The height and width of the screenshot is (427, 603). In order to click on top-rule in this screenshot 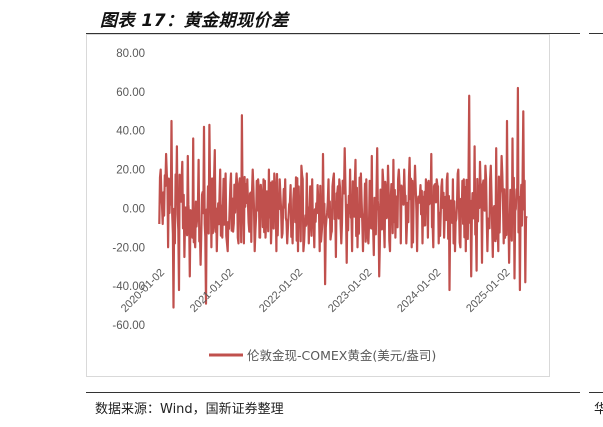, I will do `click(333, 33)`.